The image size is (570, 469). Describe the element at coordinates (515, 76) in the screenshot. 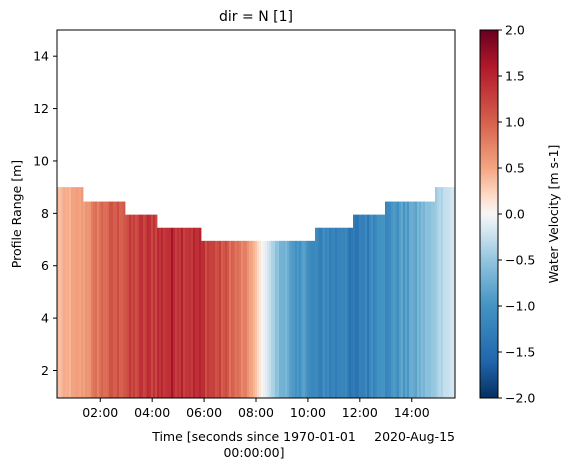

I see `colorbar-tick-label: 1.5` at that location.